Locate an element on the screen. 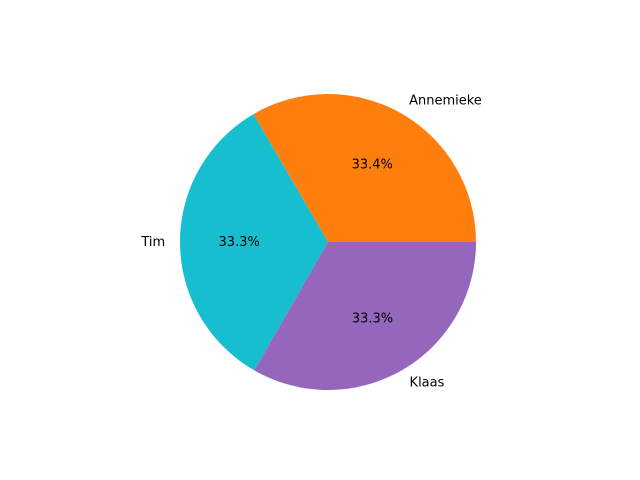  percent-label-tim: 33.3% is located at coordinates (239, 242).